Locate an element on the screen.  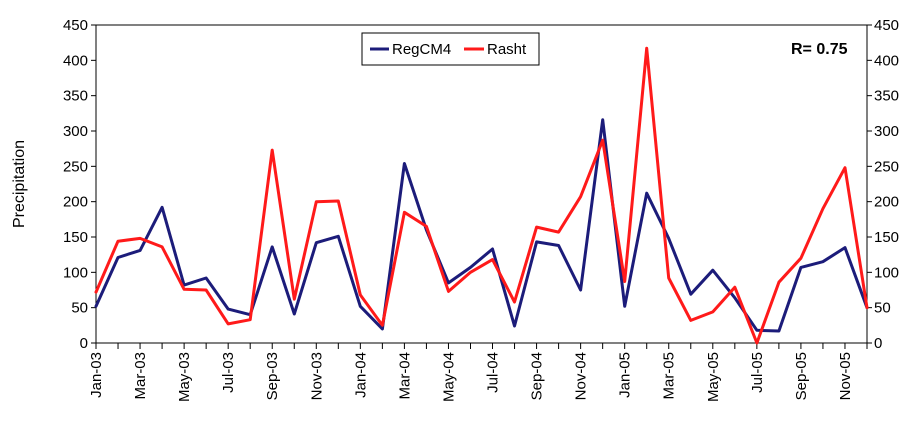
y-tick-label-right: 100 is located at coordinates (886, 272).